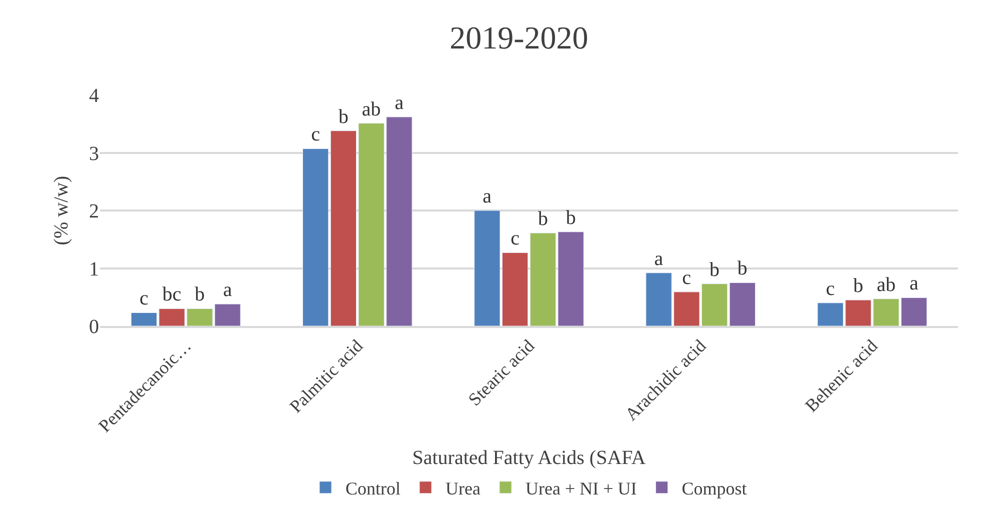 The width and height of the screenshot is (998, 518). Describe the element at coordinates (94, 269) in the screenshot. I see `y-tick-label: 1` at that location.